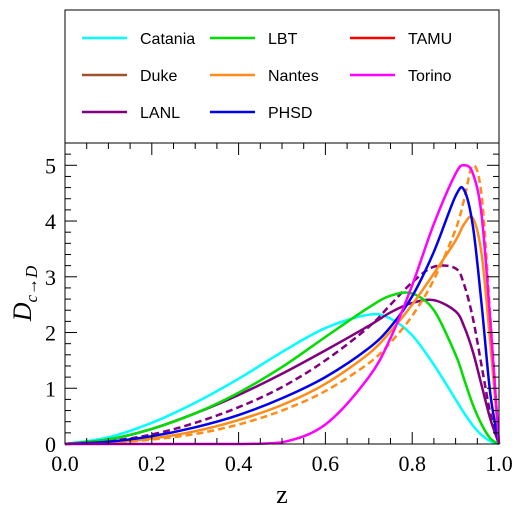 This screenshot has height=515, width=522. Describe the element at coordinates (283, 39) in the screenshot. I see `legend-label-lbt: LBT` at that location.